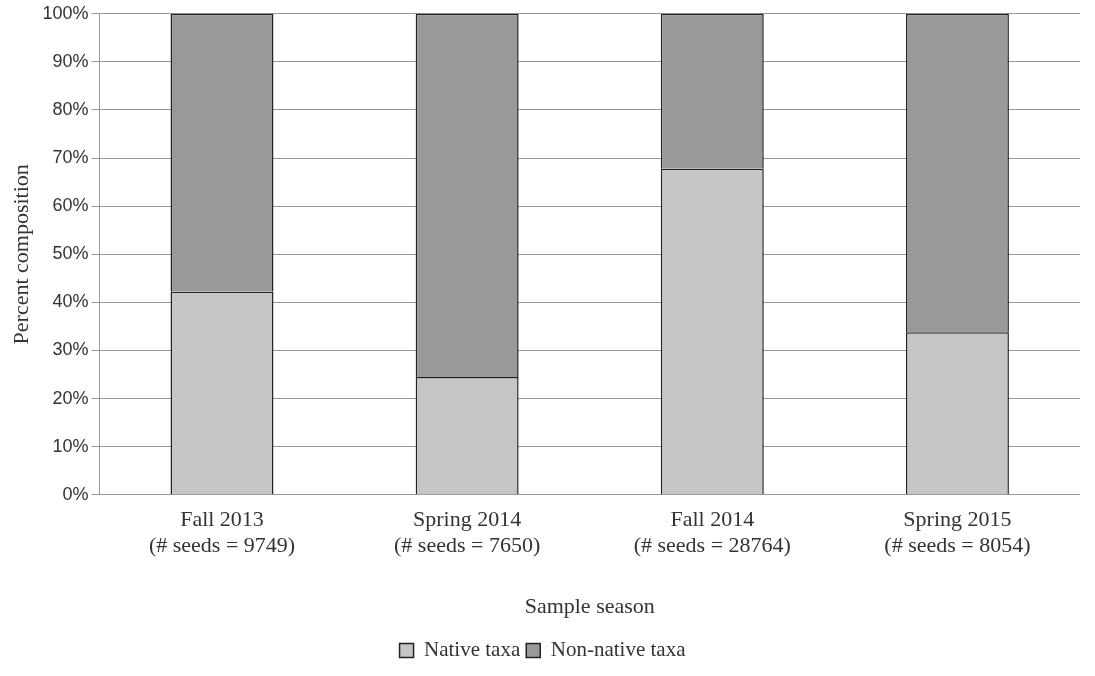  I want to click on x-axis-title: Sample season, so click(589, 605).